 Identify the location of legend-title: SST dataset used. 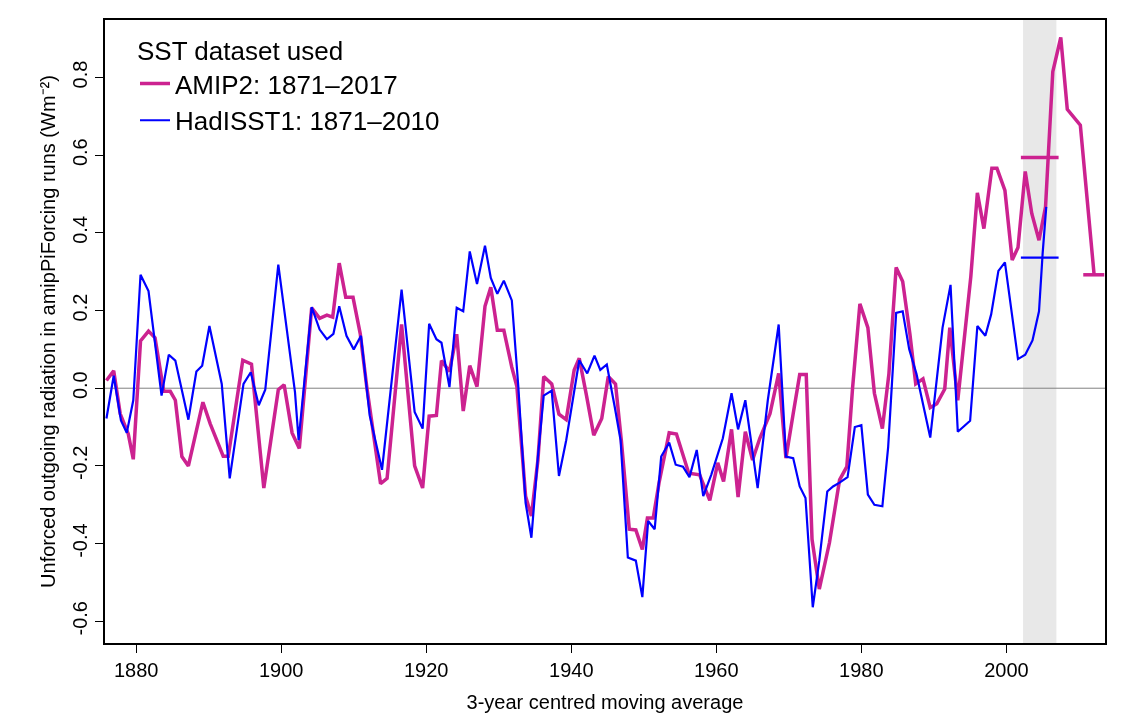
(240, 51).